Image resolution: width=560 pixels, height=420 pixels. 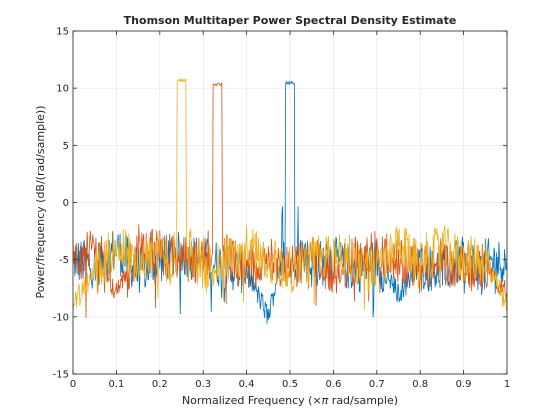 What do you see at coordinates (61, 375) in the screenshot?
I see `y-tick-label: -15` at bounding box center [61, 375].